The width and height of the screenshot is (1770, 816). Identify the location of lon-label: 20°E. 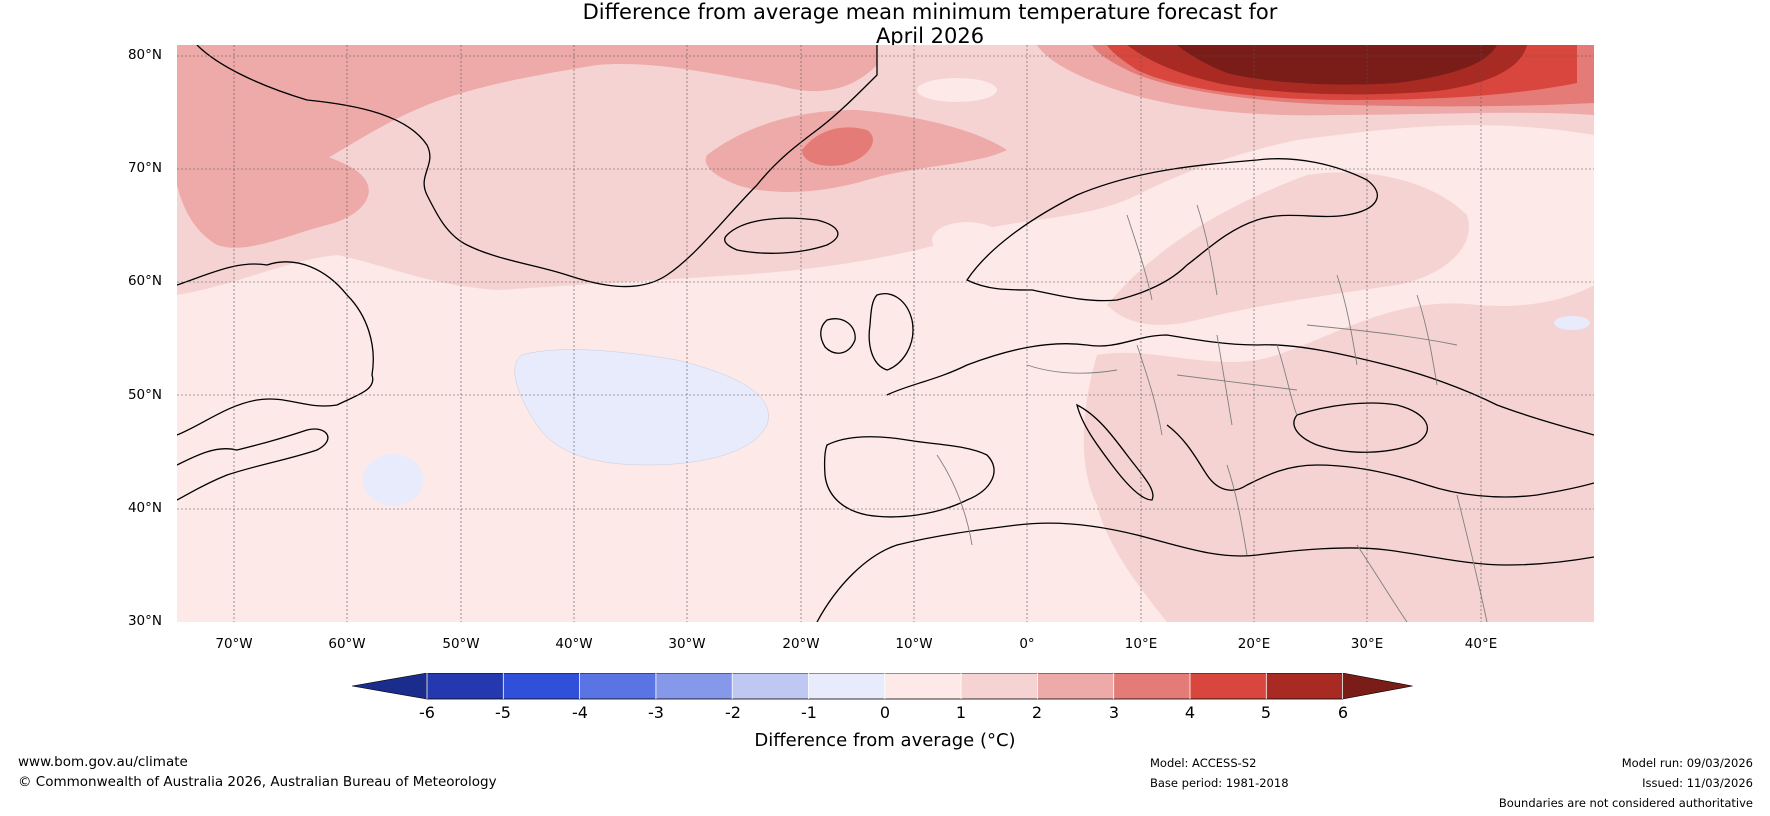
(1254, 644).